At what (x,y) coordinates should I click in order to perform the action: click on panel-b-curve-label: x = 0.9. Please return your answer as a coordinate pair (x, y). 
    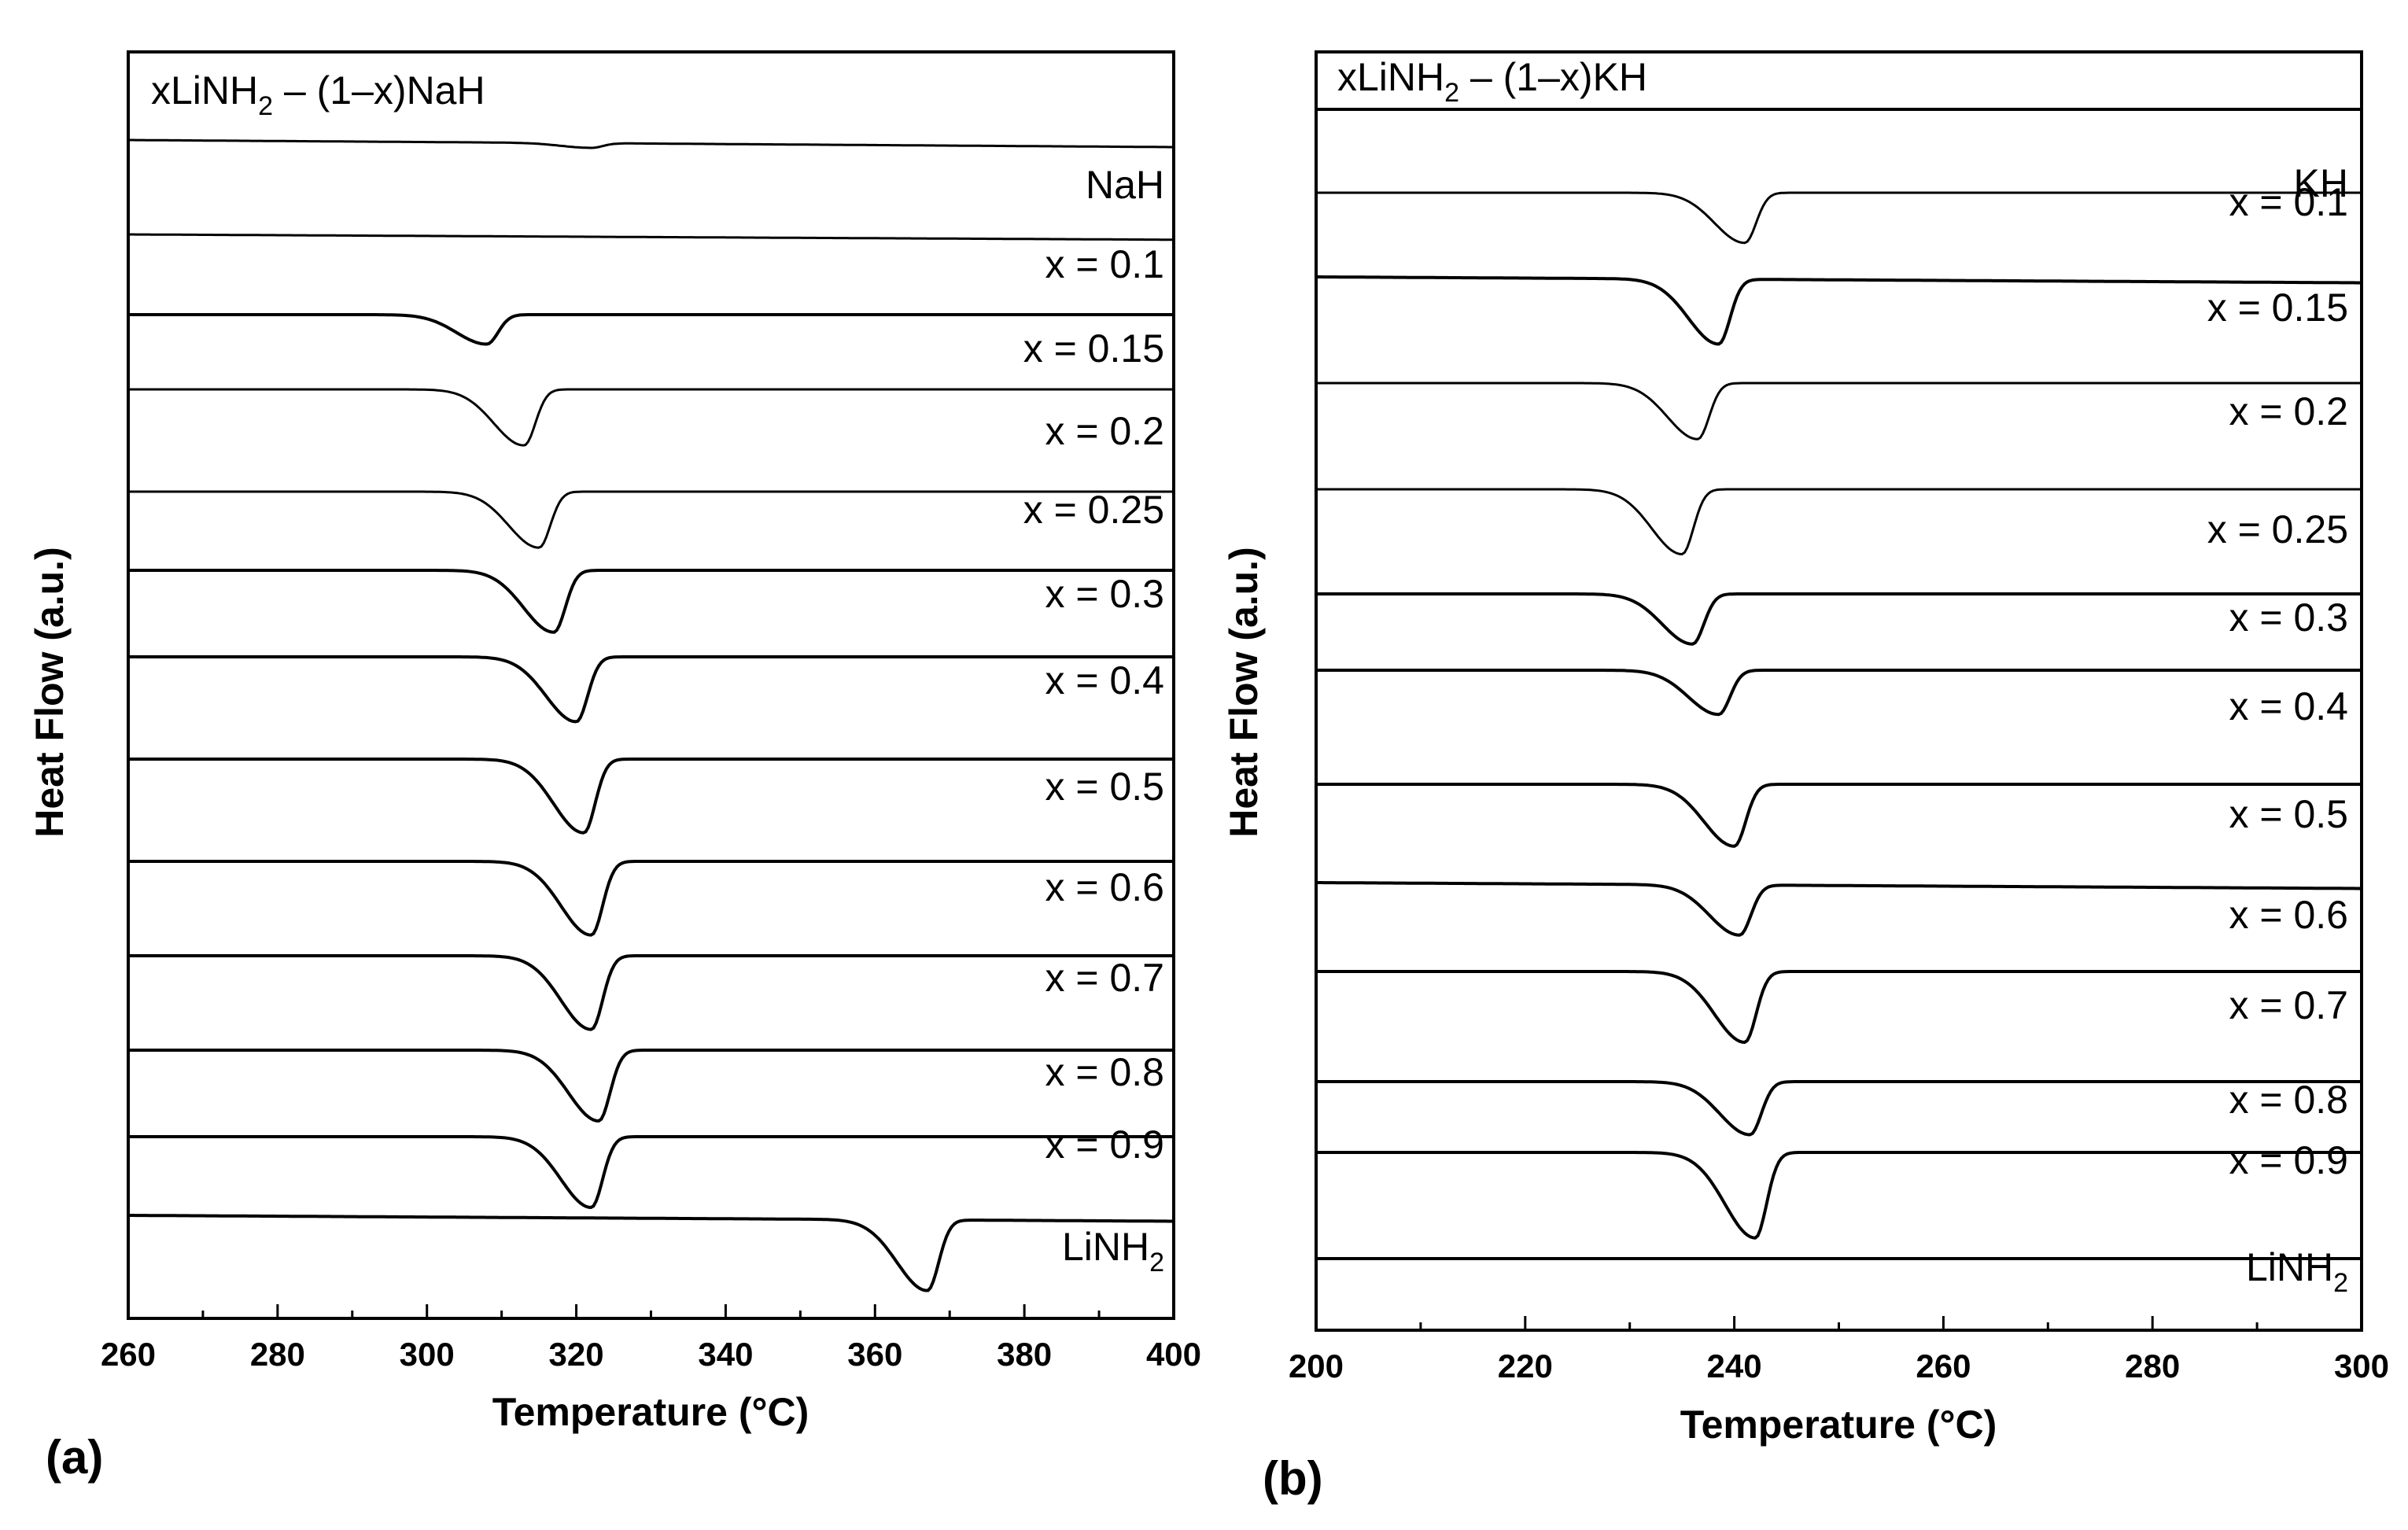
    Looking at the image, I should click on (2289, 1160).